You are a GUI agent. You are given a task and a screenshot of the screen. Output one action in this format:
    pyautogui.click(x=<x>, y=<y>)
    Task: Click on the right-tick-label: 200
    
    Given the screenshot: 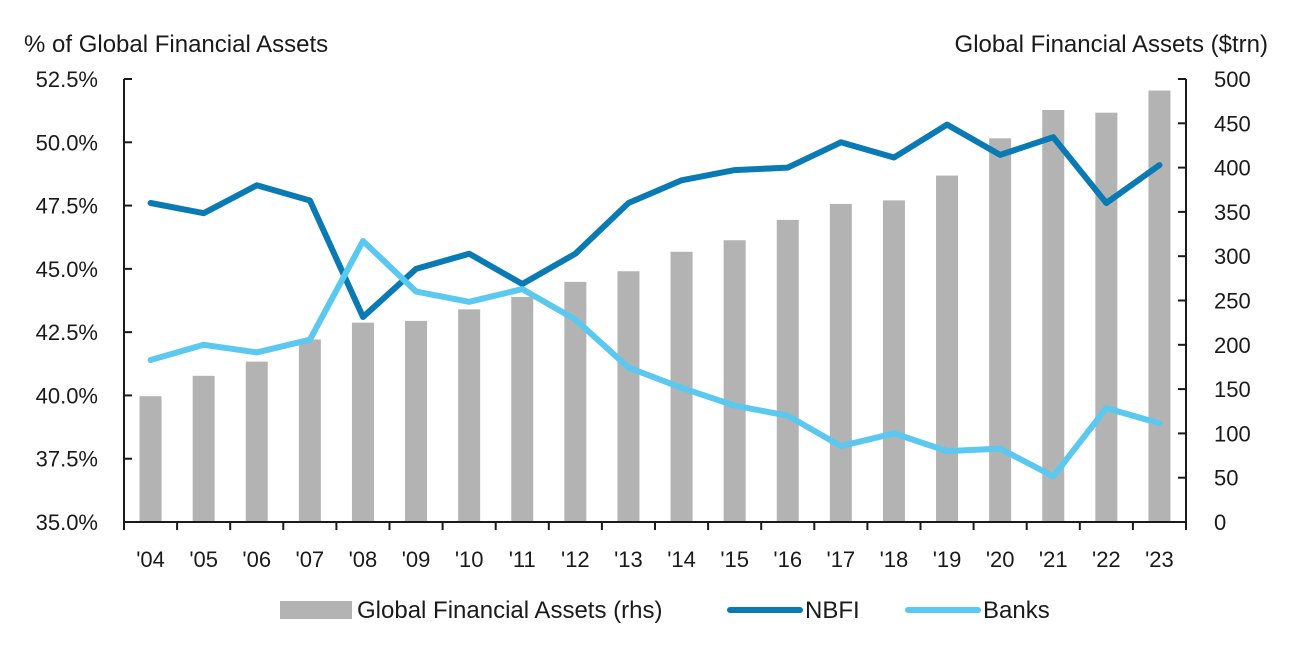 What is the action you would take?
    pyautogui.click(x=1232, y=345)
    